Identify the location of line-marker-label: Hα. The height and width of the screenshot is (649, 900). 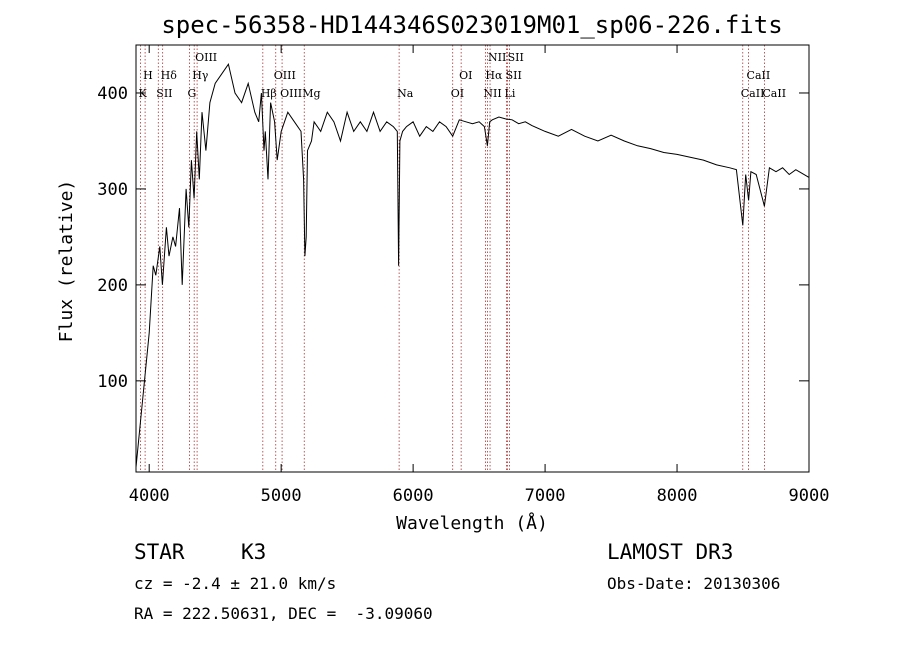
(494, 75).